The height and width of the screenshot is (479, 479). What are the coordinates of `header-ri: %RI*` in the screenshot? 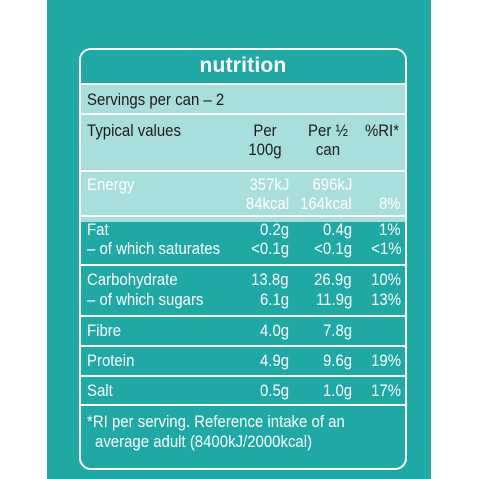 It's located at (382, 131).